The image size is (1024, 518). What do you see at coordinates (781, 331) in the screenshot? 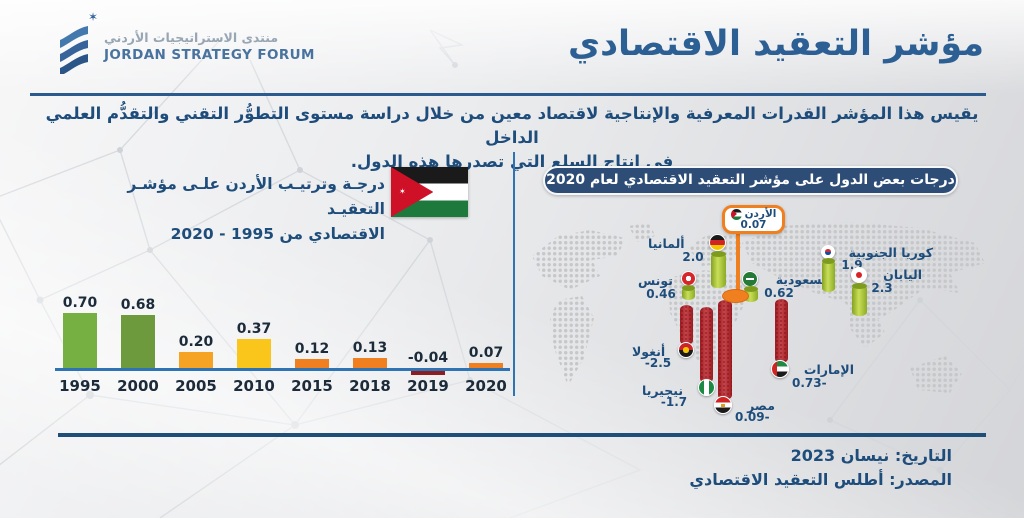
I see `uae-bar` at bounding box center [781, 331].